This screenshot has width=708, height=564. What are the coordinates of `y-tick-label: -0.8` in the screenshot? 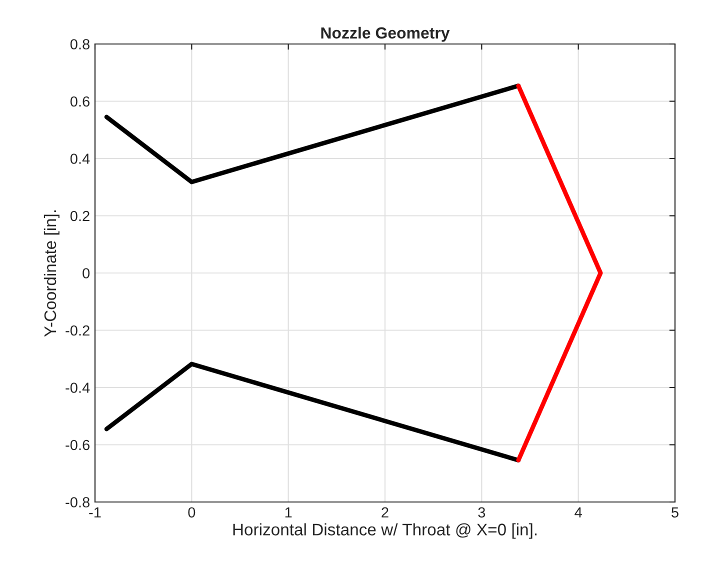 It's located at (78, 502).